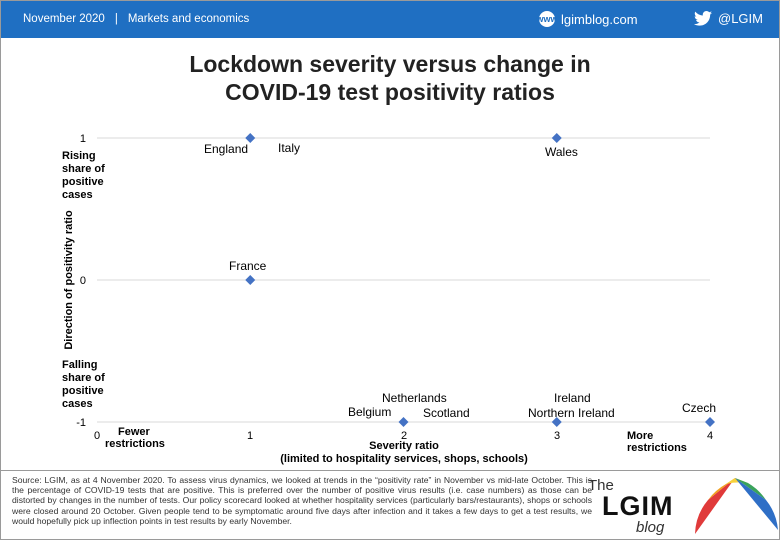 The height and width of the screenshot is (540, 780). I want to click on logo-main: LGIM, so click(638, 506).